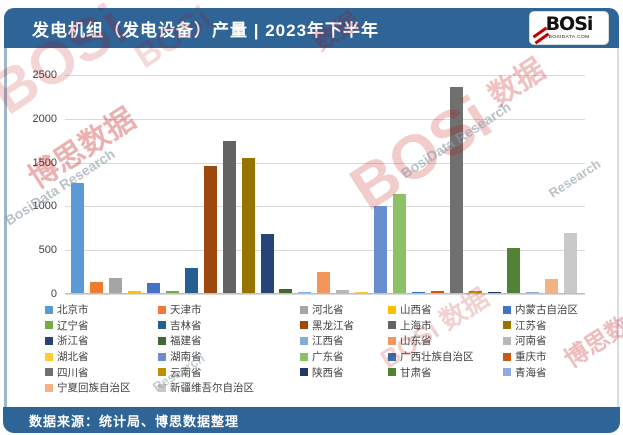 Image resolution: width=623 pixels, height=435 pixels. I want to click on legend-item-山东省: 山东省, so click(445, 340).